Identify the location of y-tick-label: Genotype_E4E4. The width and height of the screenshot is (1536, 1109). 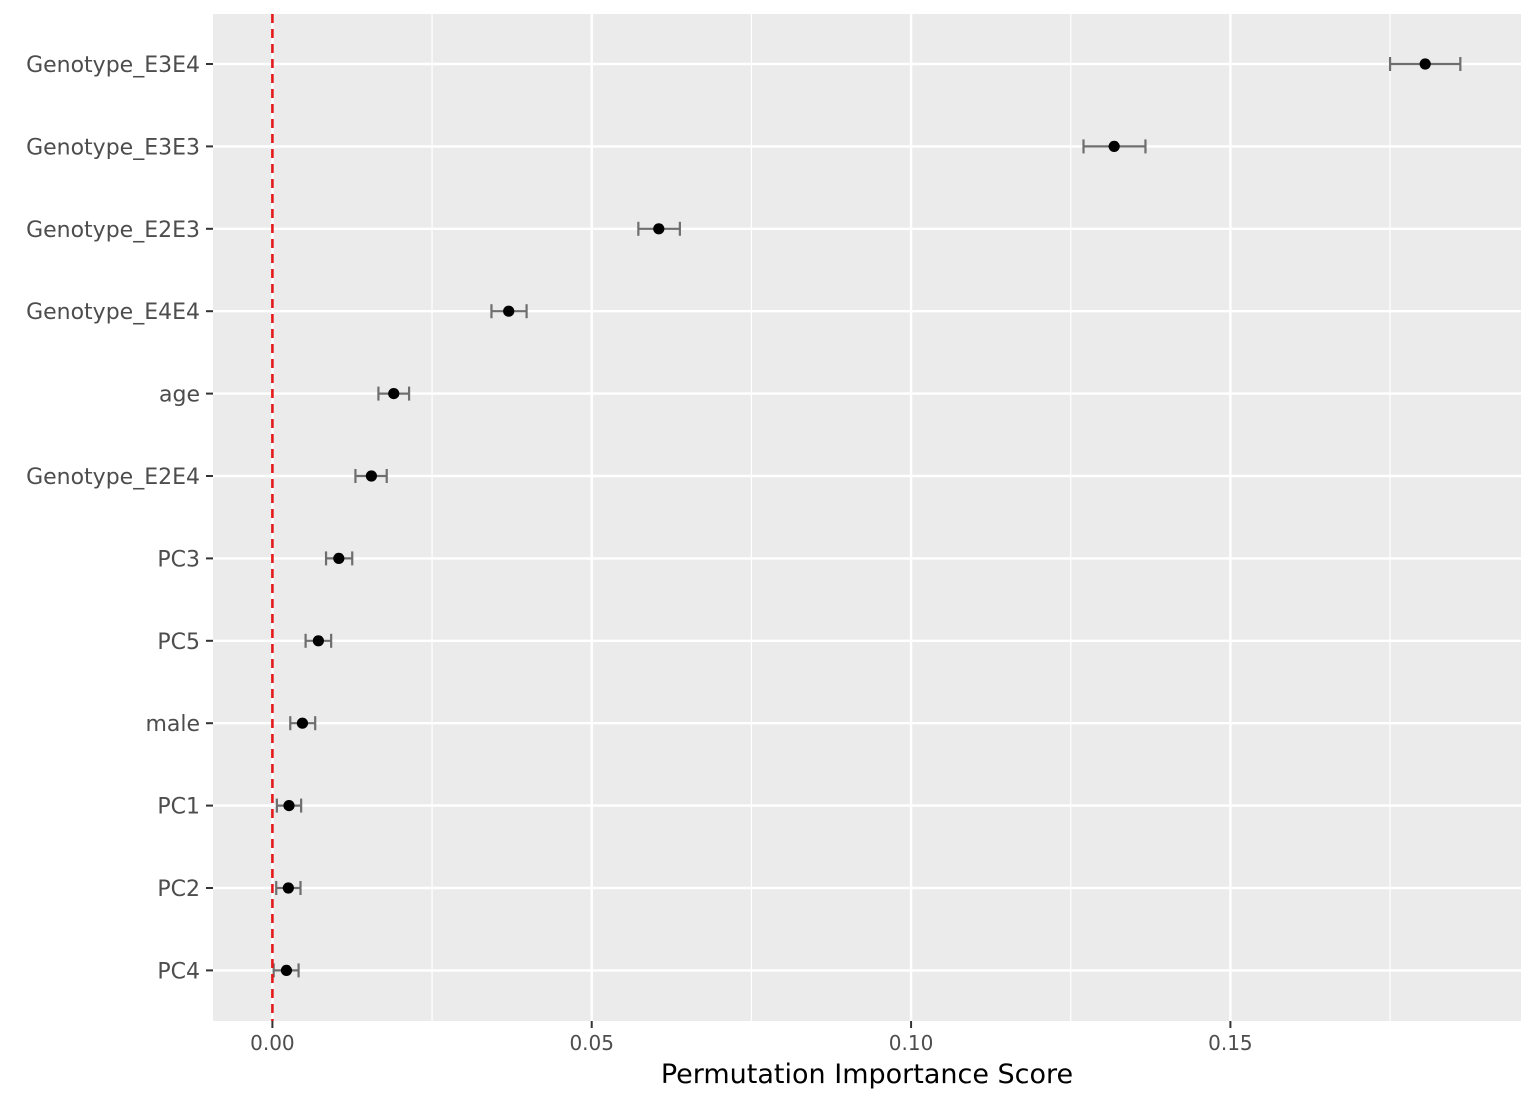
(113, 312).